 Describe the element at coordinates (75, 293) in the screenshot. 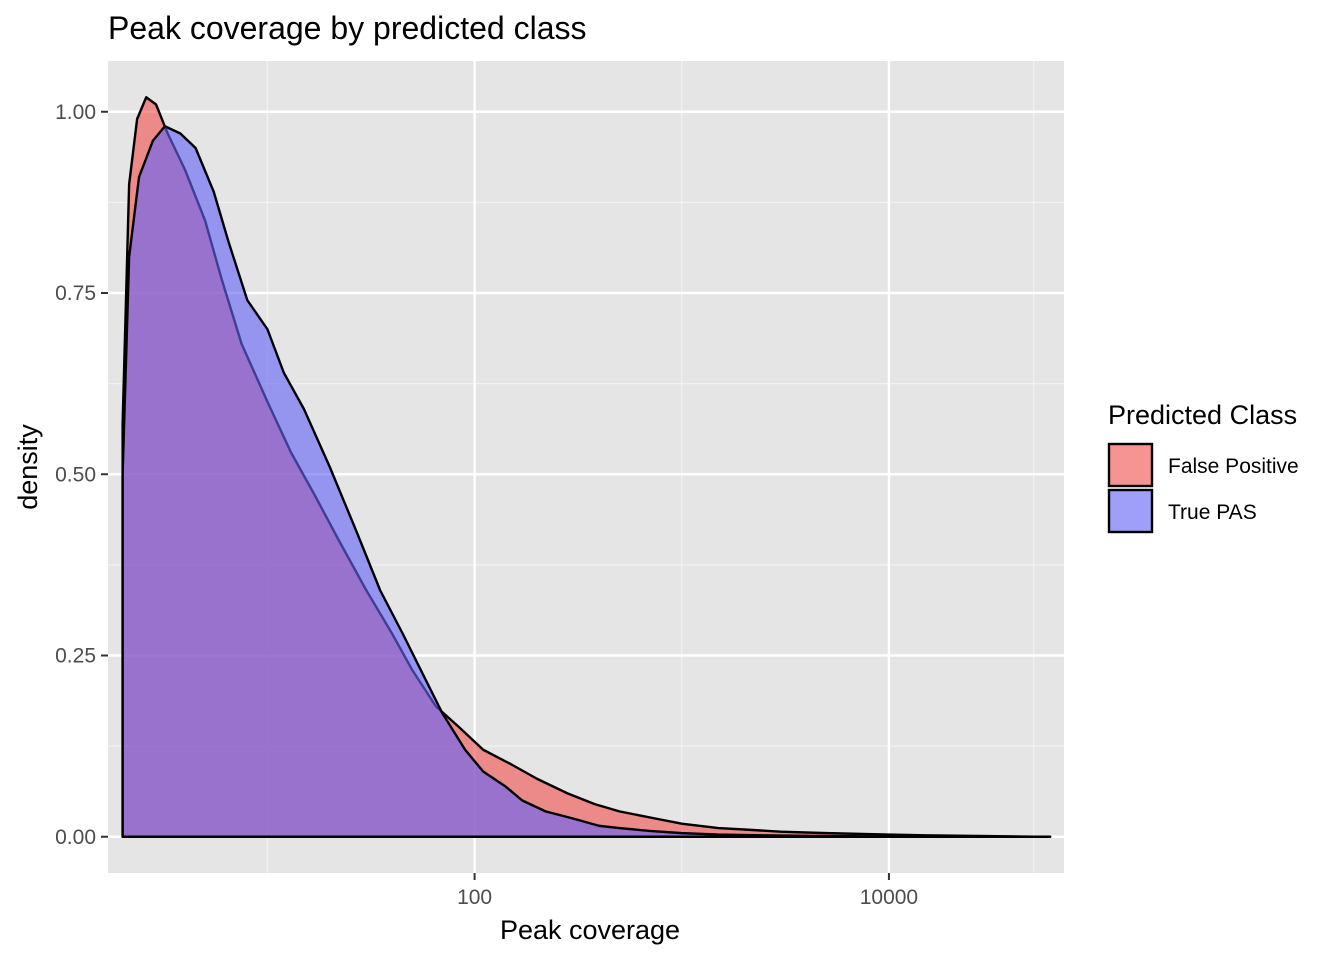

I see `y-tick-label: 0.75` at that location.